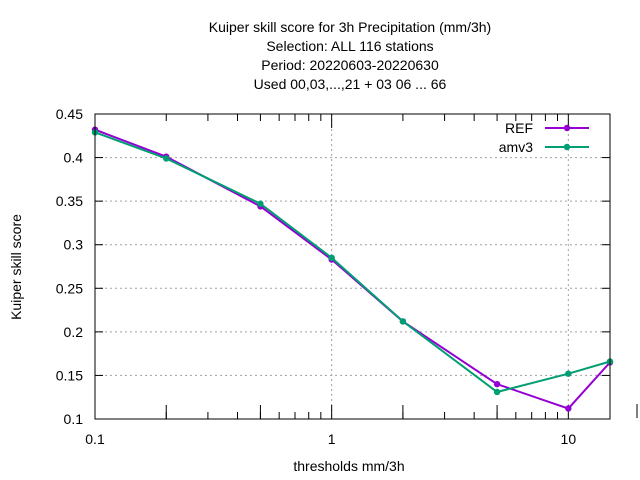  I want to click on legend-label-REF: REF, so click(519, 128).